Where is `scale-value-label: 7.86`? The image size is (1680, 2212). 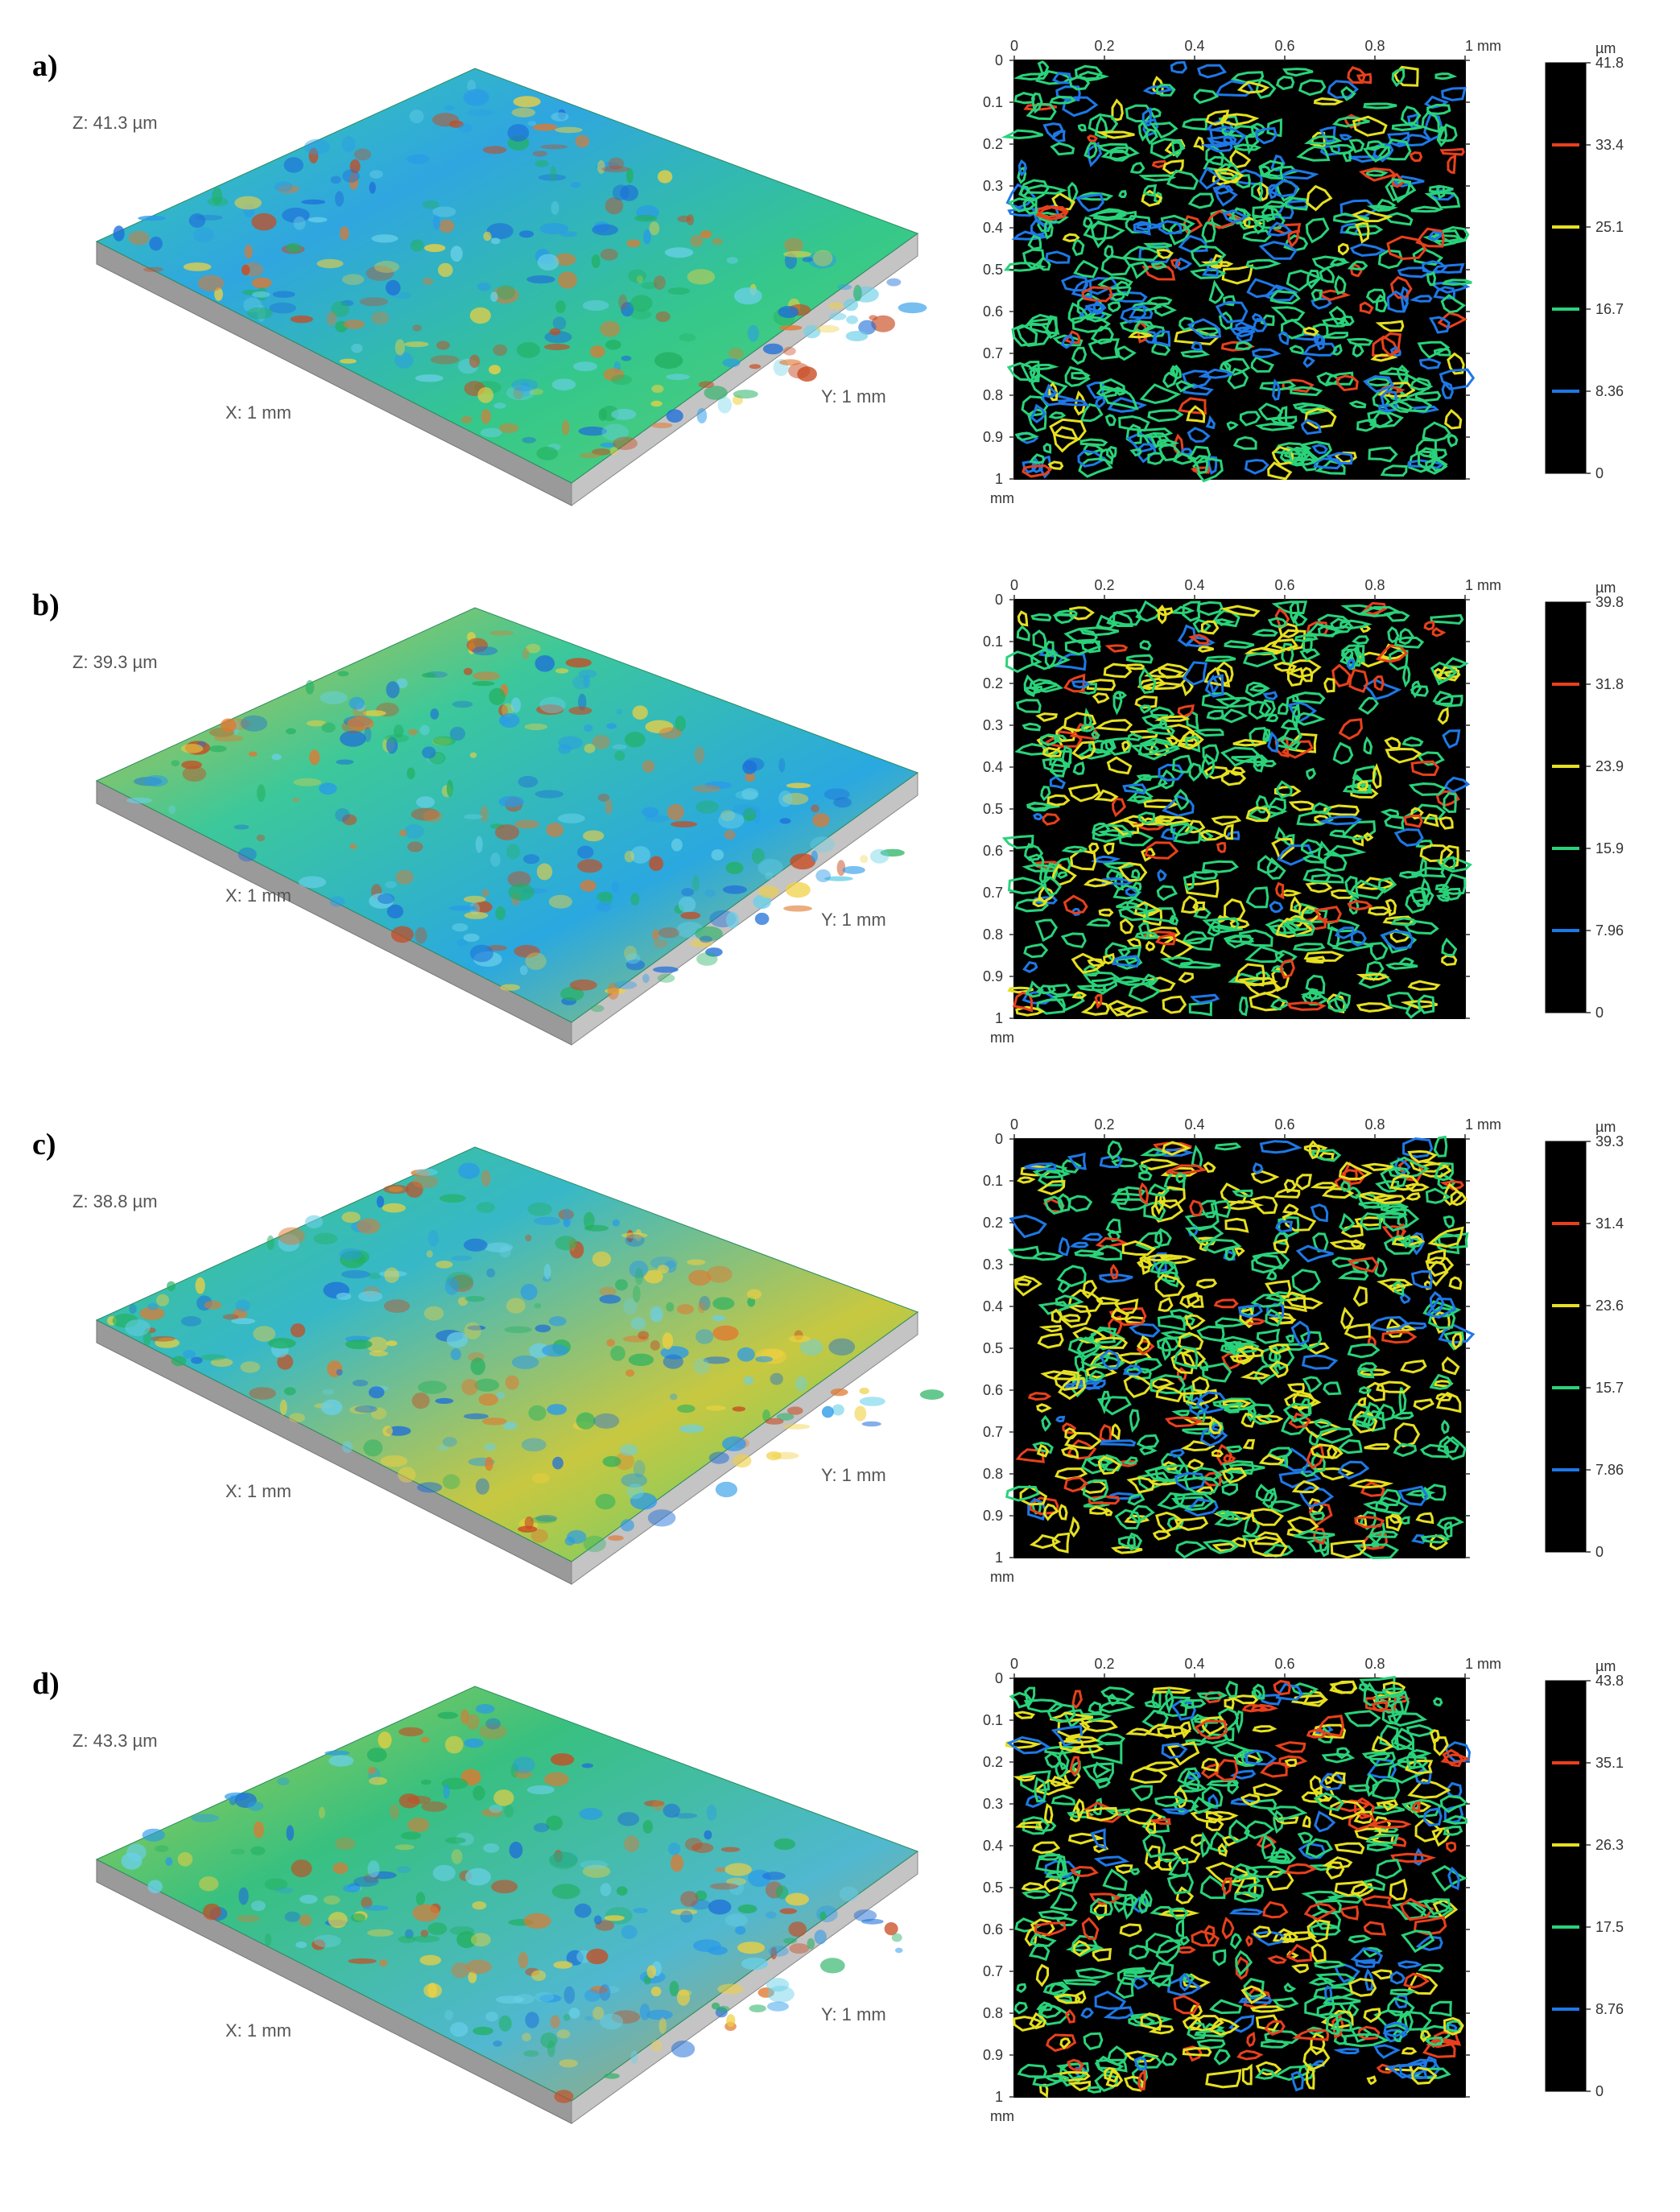
scale-value-label: 7.86 is located at coordinates (1609, 1470).